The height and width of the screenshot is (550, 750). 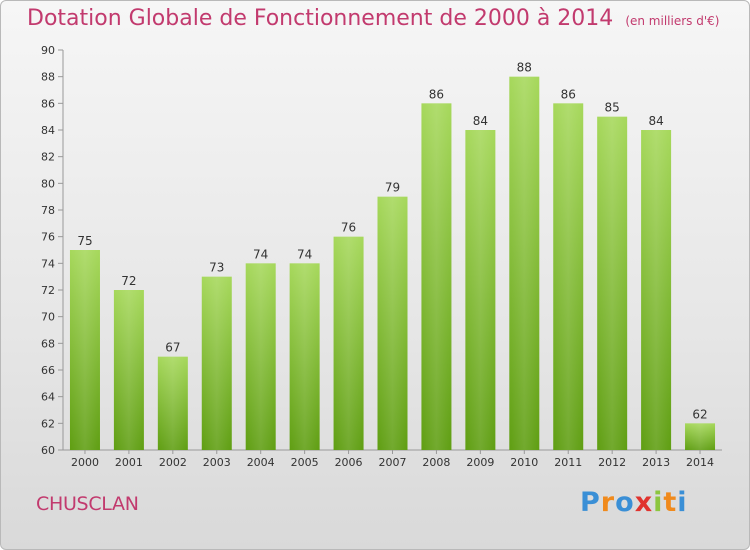 What do you see at coordinates (48, 77) in the screenshot?
I see `y-tick-label: 88` at bounding box center [48, 77].